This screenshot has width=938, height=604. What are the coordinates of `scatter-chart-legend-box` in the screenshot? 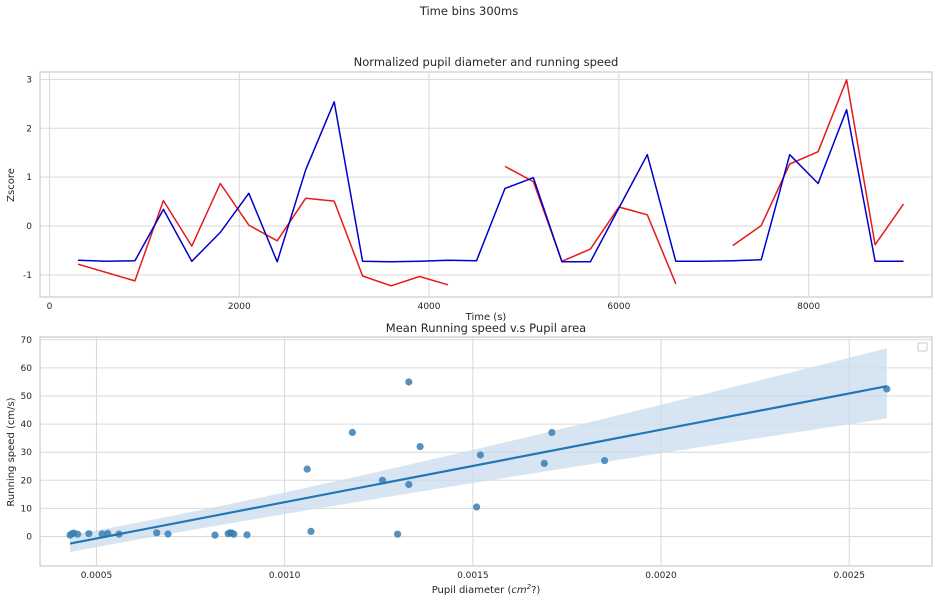 It's located at (922, 347).